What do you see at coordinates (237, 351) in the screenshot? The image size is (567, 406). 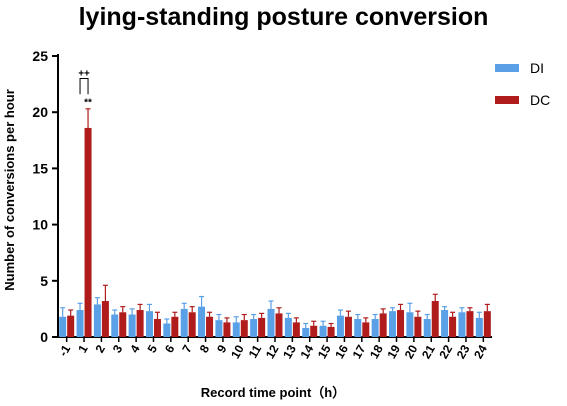 I see `x-tick-label: 10` at bounding box center [237, 351].